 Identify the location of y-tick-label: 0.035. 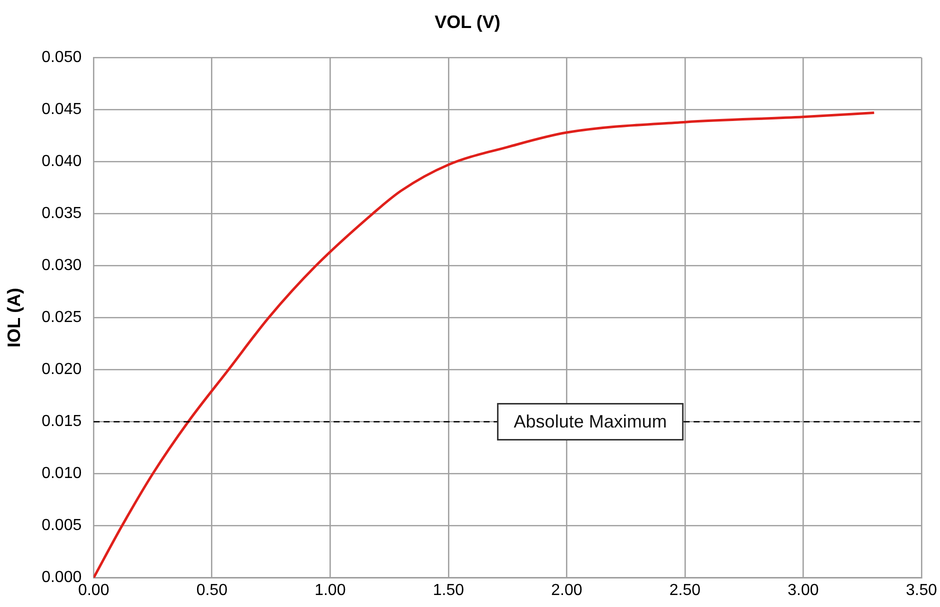
(62, 213).